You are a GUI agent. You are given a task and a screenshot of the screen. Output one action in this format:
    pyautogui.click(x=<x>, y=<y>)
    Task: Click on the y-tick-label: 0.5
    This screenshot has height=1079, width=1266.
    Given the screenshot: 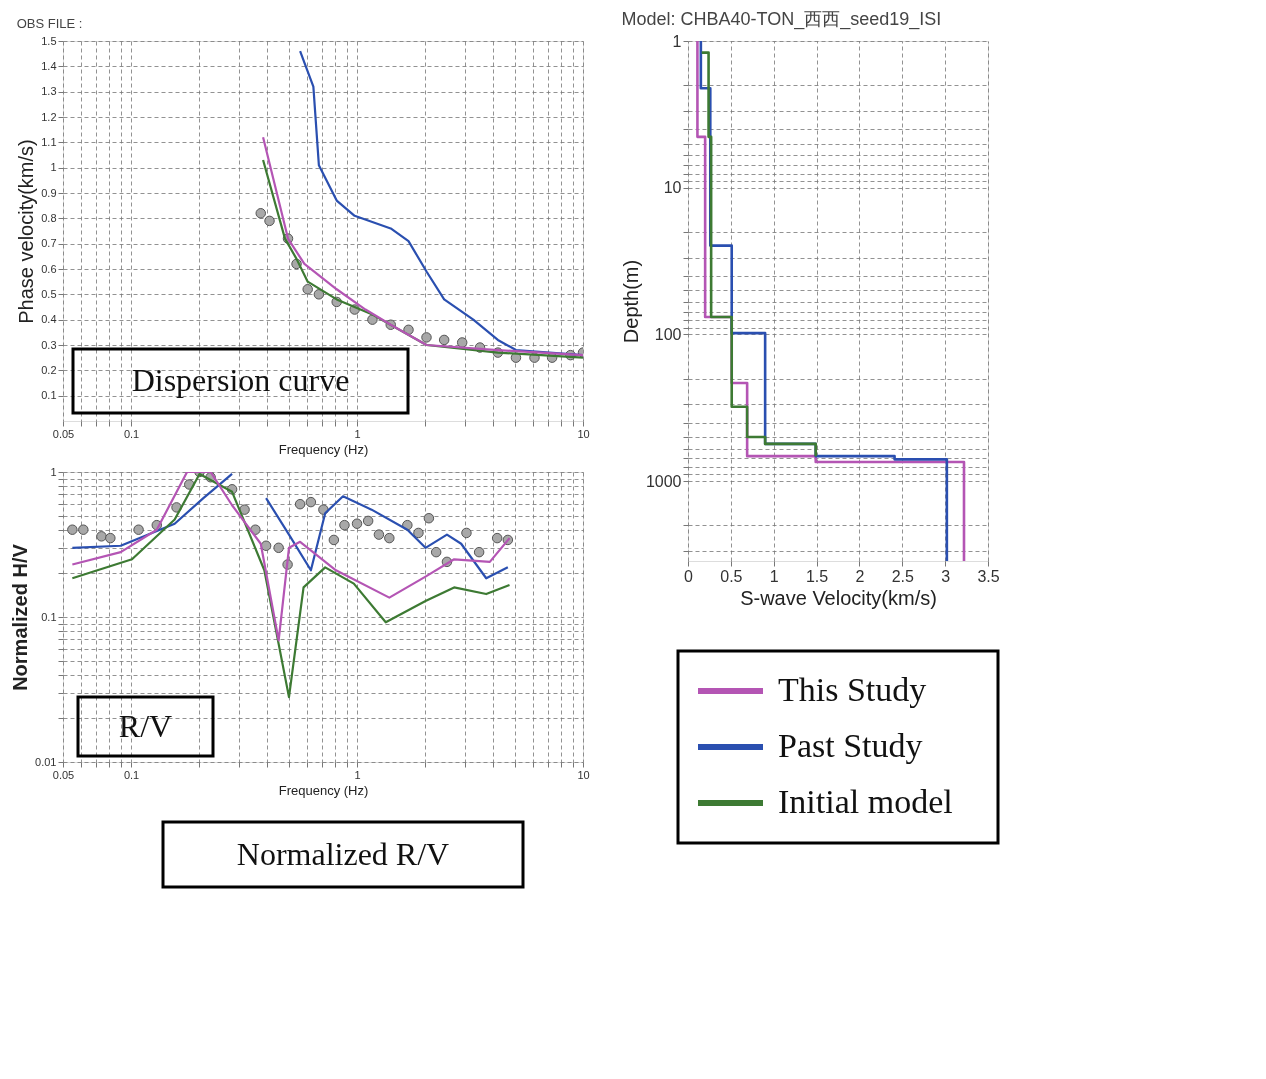 What is the action you would take?
    pyautogui.click(x=49, y=293)
    